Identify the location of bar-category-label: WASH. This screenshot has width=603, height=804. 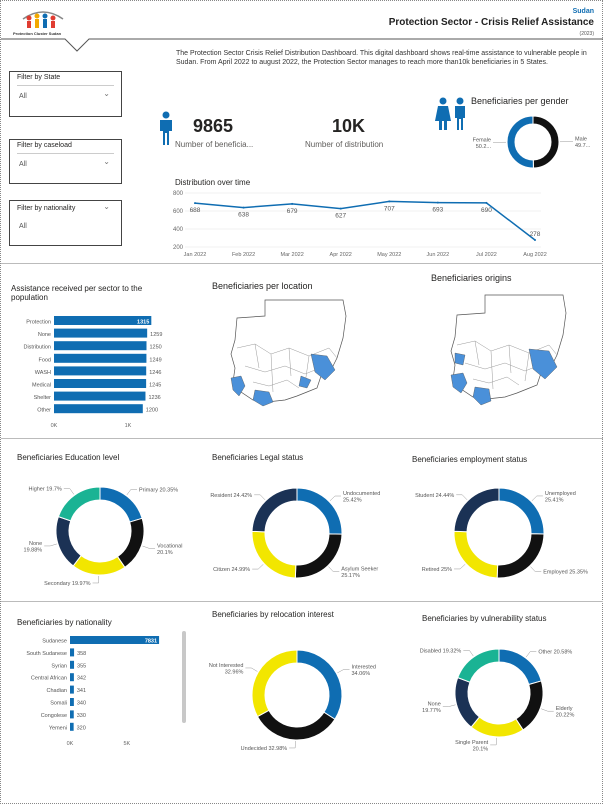
(43, 373).